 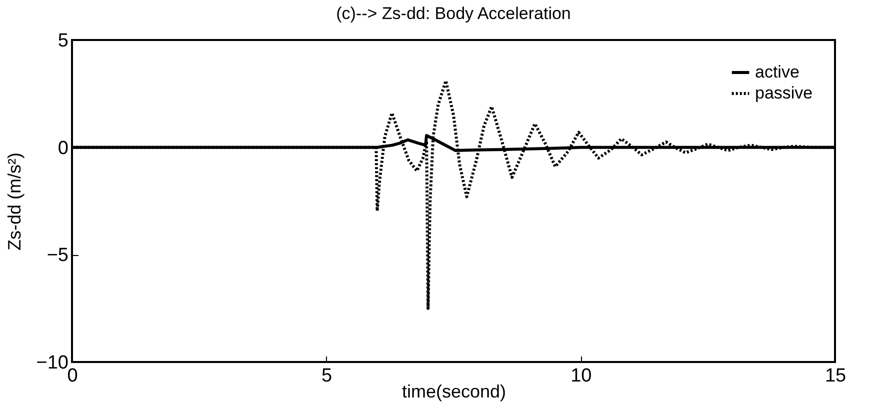 I want to click on legend-label: passive, so click(x=784, y=93).